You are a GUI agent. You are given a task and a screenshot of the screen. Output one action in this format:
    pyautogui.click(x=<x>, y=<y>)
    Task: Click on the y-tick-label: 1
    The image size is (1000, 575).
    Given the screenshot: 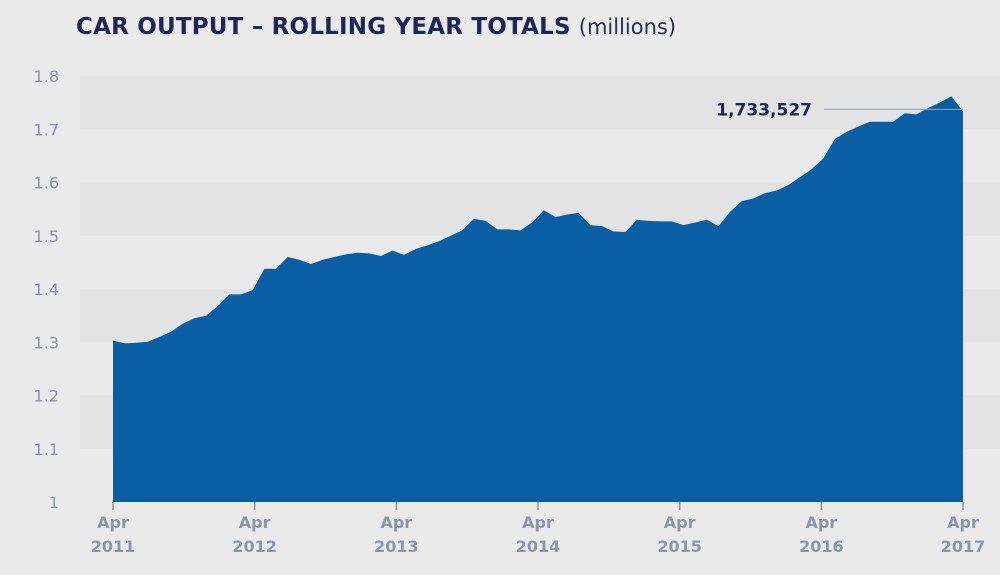 What is the action you would take?
    pyautogui.click(x=54, y=502)
    